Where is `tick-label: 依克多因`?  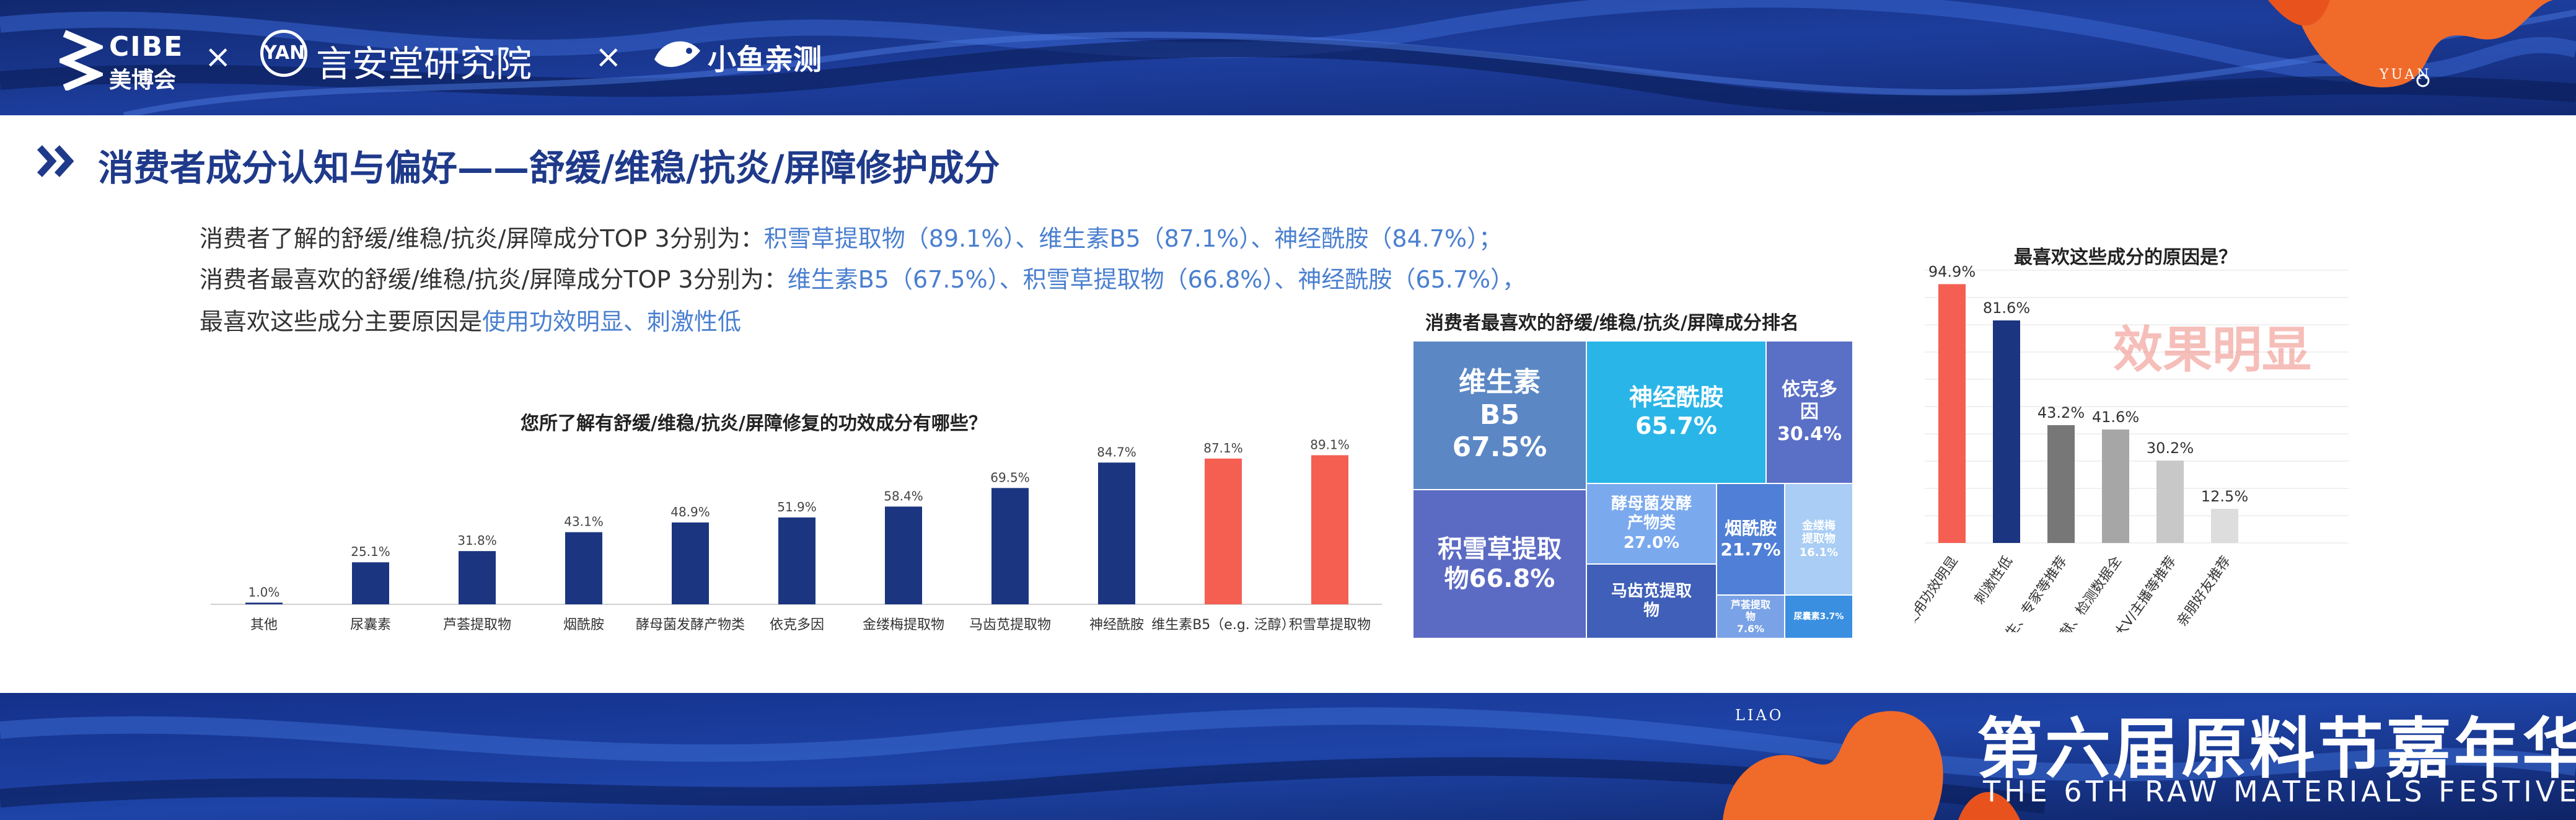
tick-label: 依克多因 is located at coordinates (797, 625).